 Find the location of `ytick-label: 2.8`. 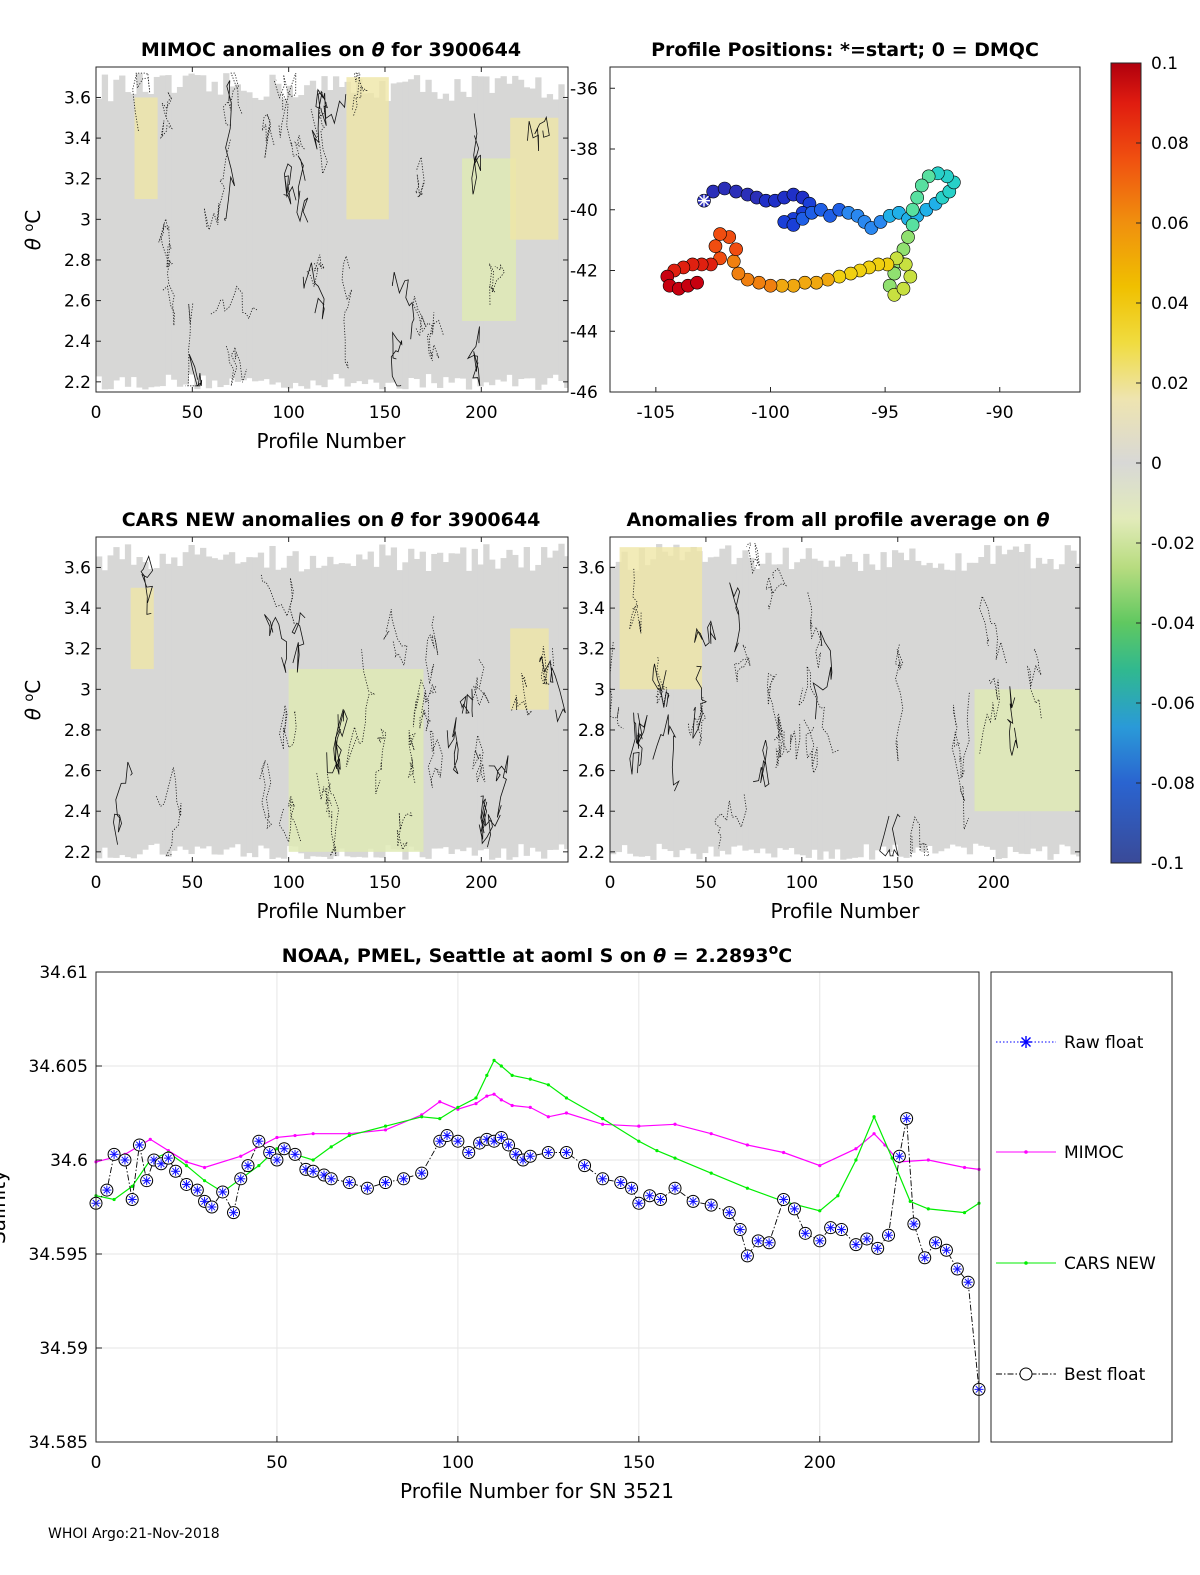

ytick-label: 2.8 is located at coordinates (77, 731).